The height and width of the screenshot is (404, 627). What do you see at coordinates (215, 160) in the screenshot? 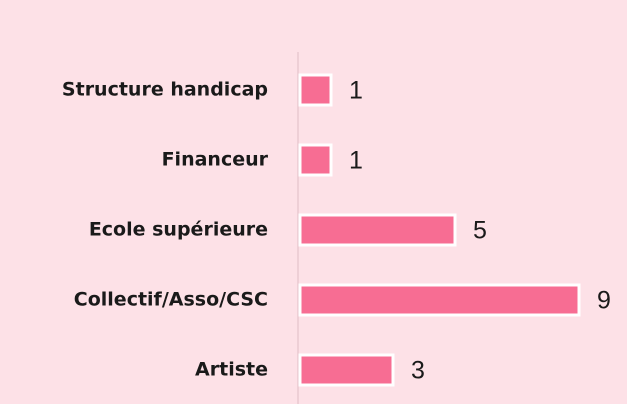
I see `category-label: Financeur` at bounding box center [215, 160].